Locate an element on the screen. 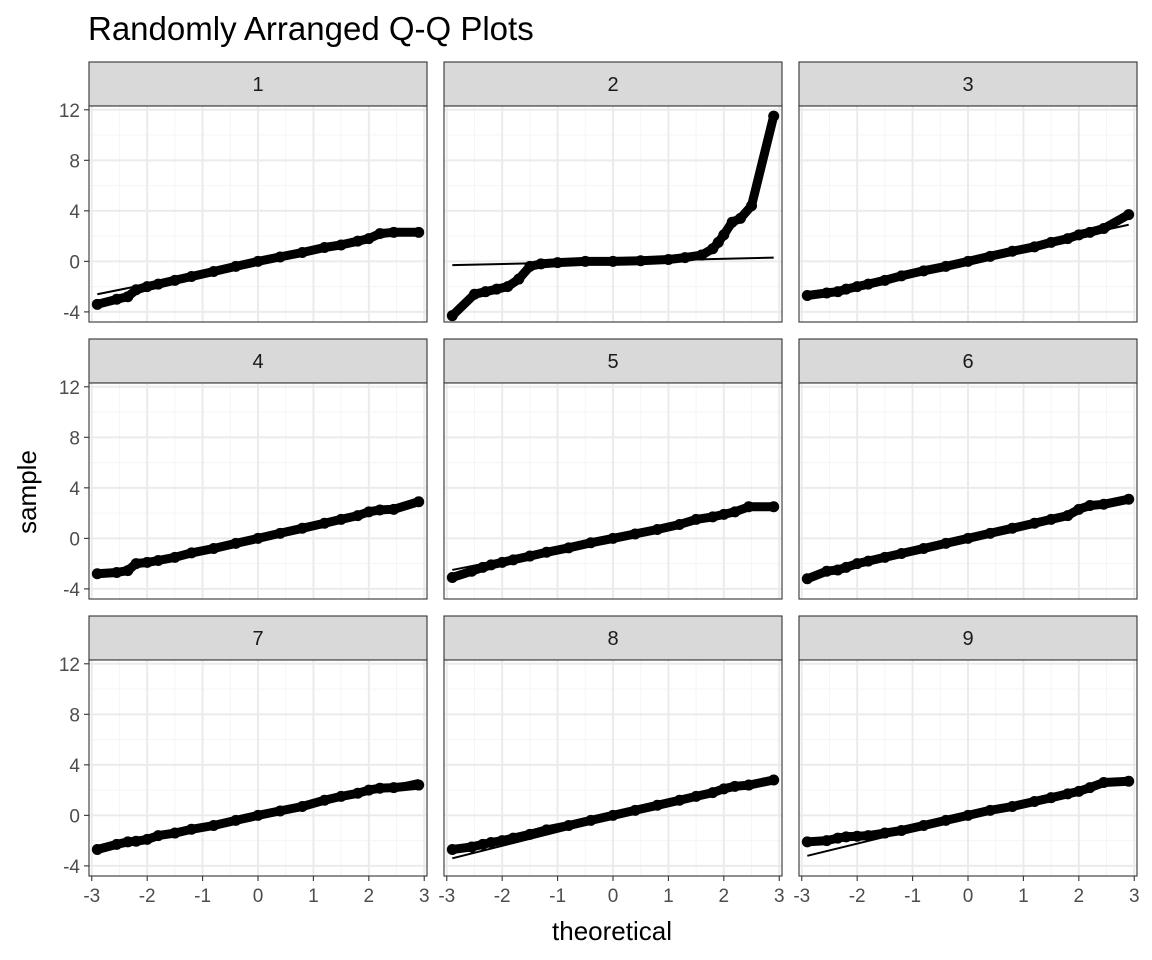 The height and width of the screenshot is (960, 1152). y-tick-label: 4 is located at coordinates (74, 212).